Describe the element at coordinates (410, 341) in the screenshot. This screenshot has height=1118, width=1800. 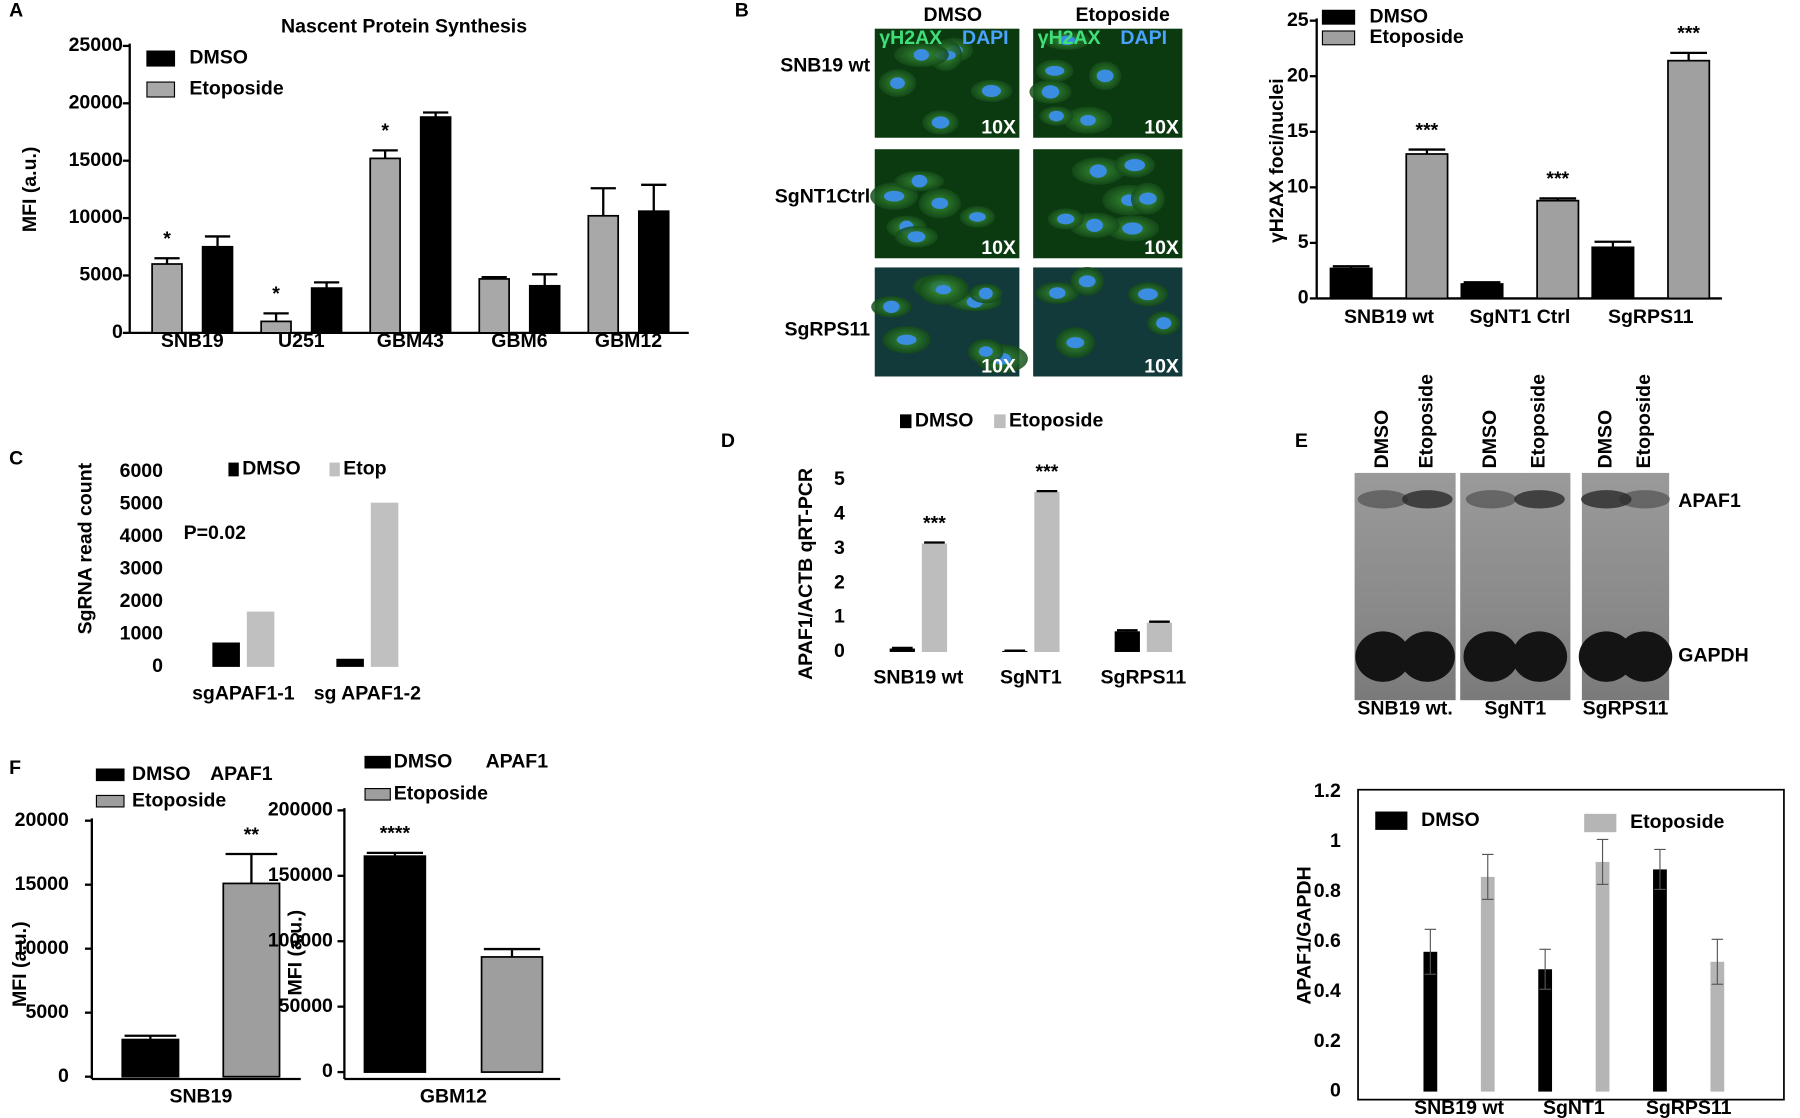
I see `x-tick-label: GBM43` at that location.